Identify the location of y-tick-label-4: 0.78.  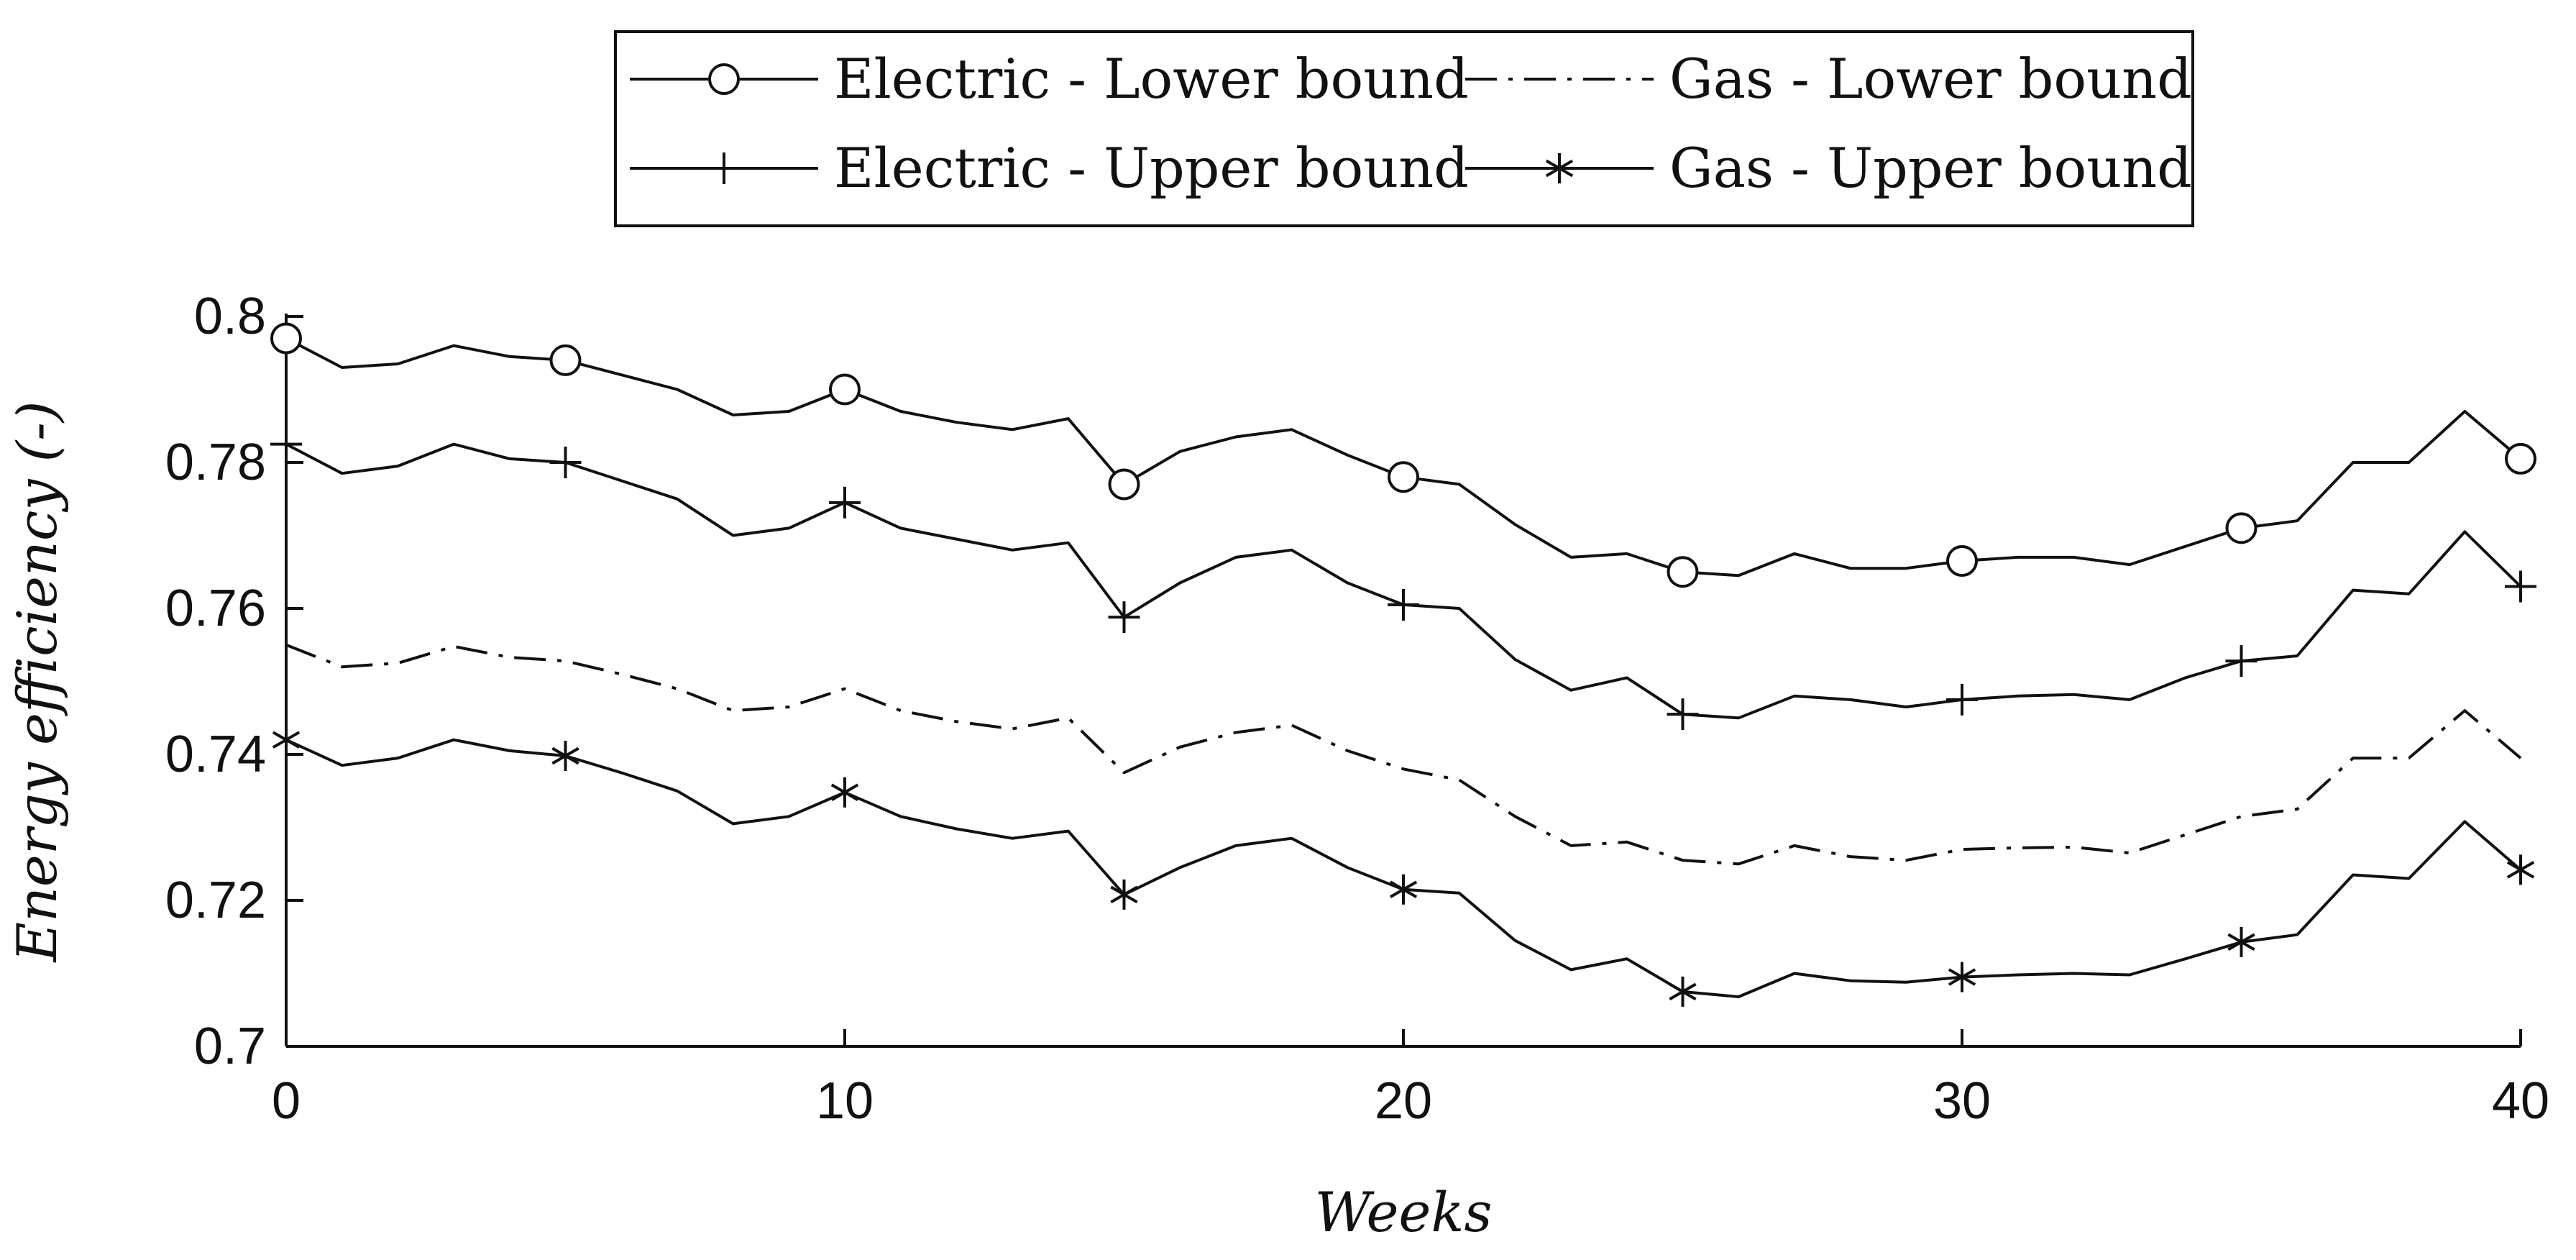
(215, 462).